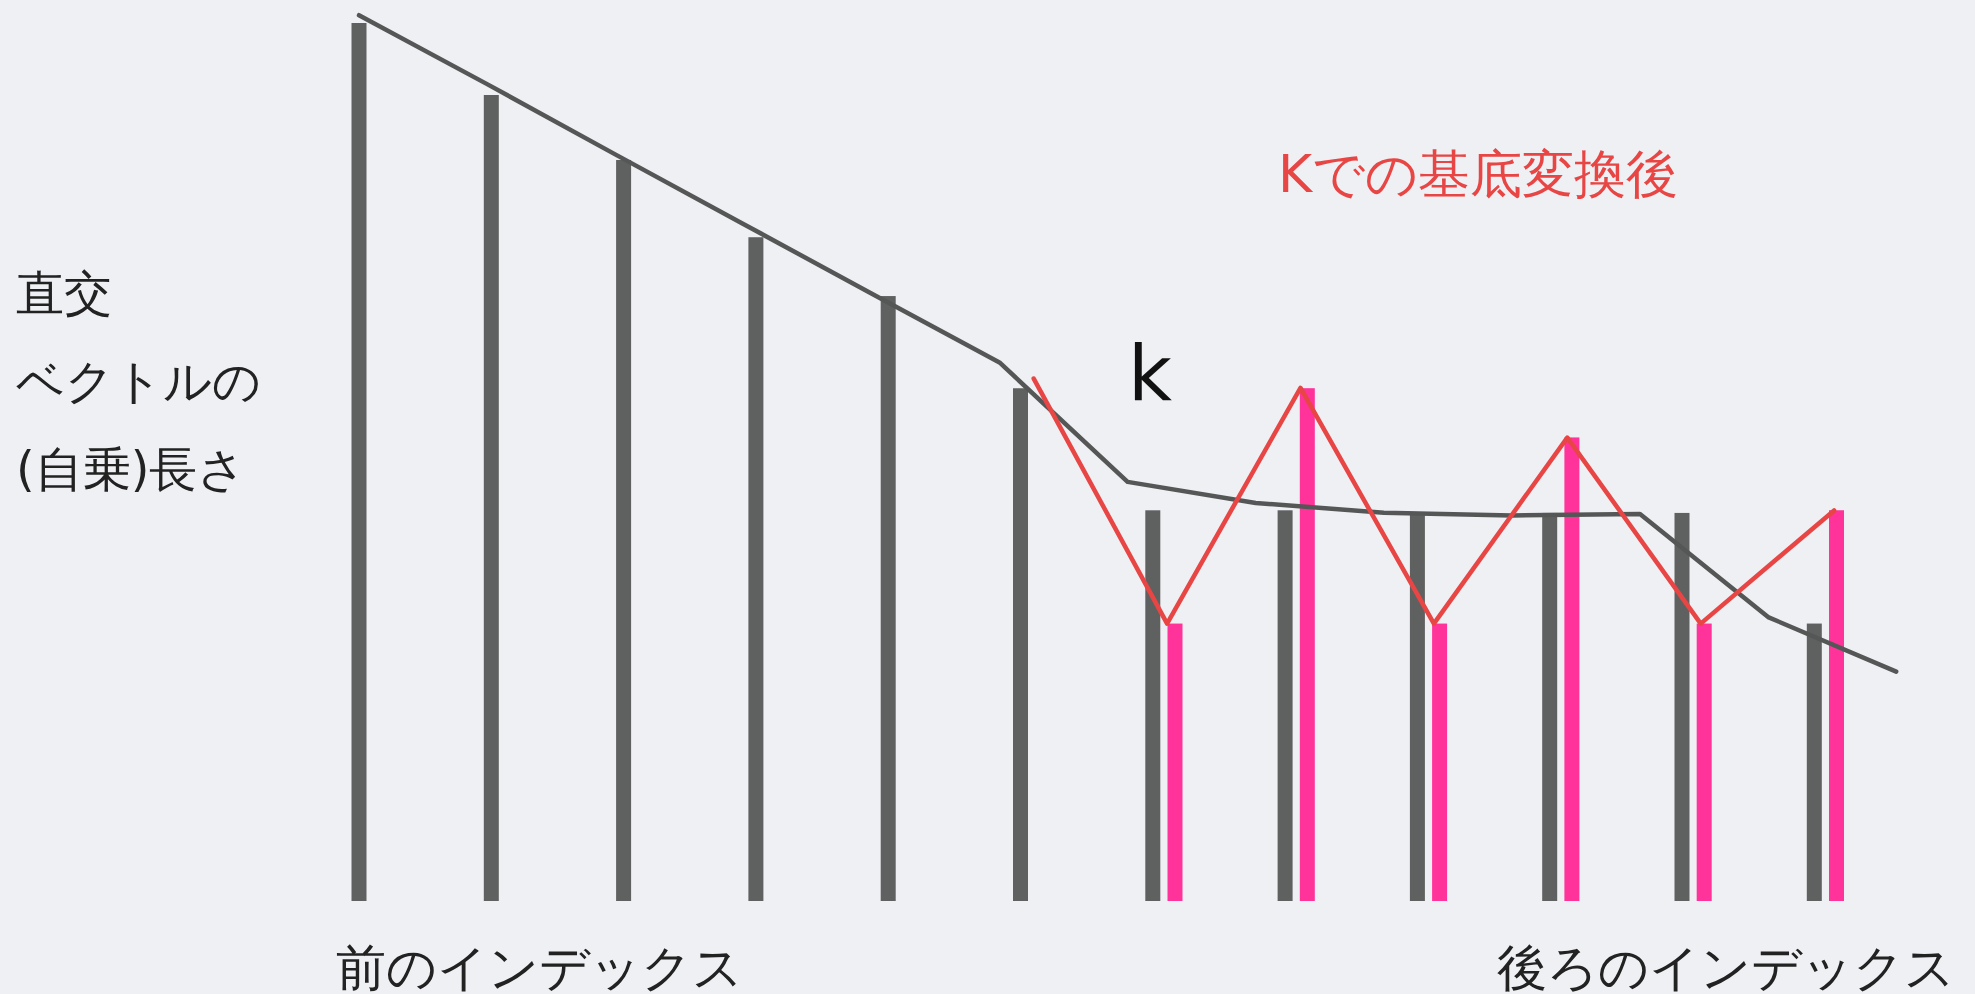  I want to click on annotation: Kでの基底変換後, so click(1478, 174).